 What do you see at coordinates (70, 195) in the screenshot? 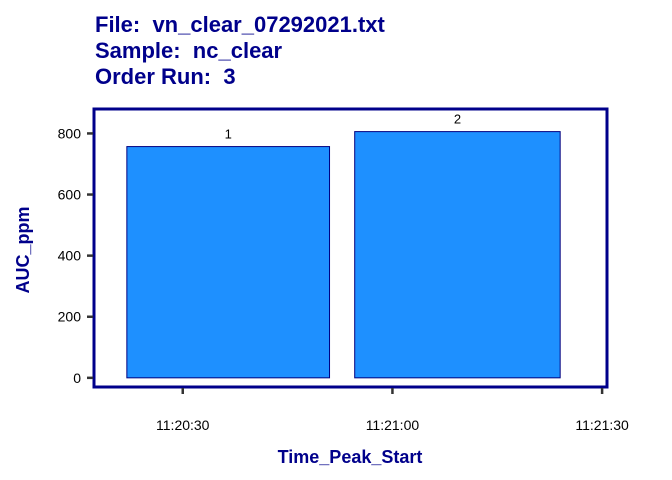
I see `y-tick-label-600: 600` at bounding box center [70, 195].